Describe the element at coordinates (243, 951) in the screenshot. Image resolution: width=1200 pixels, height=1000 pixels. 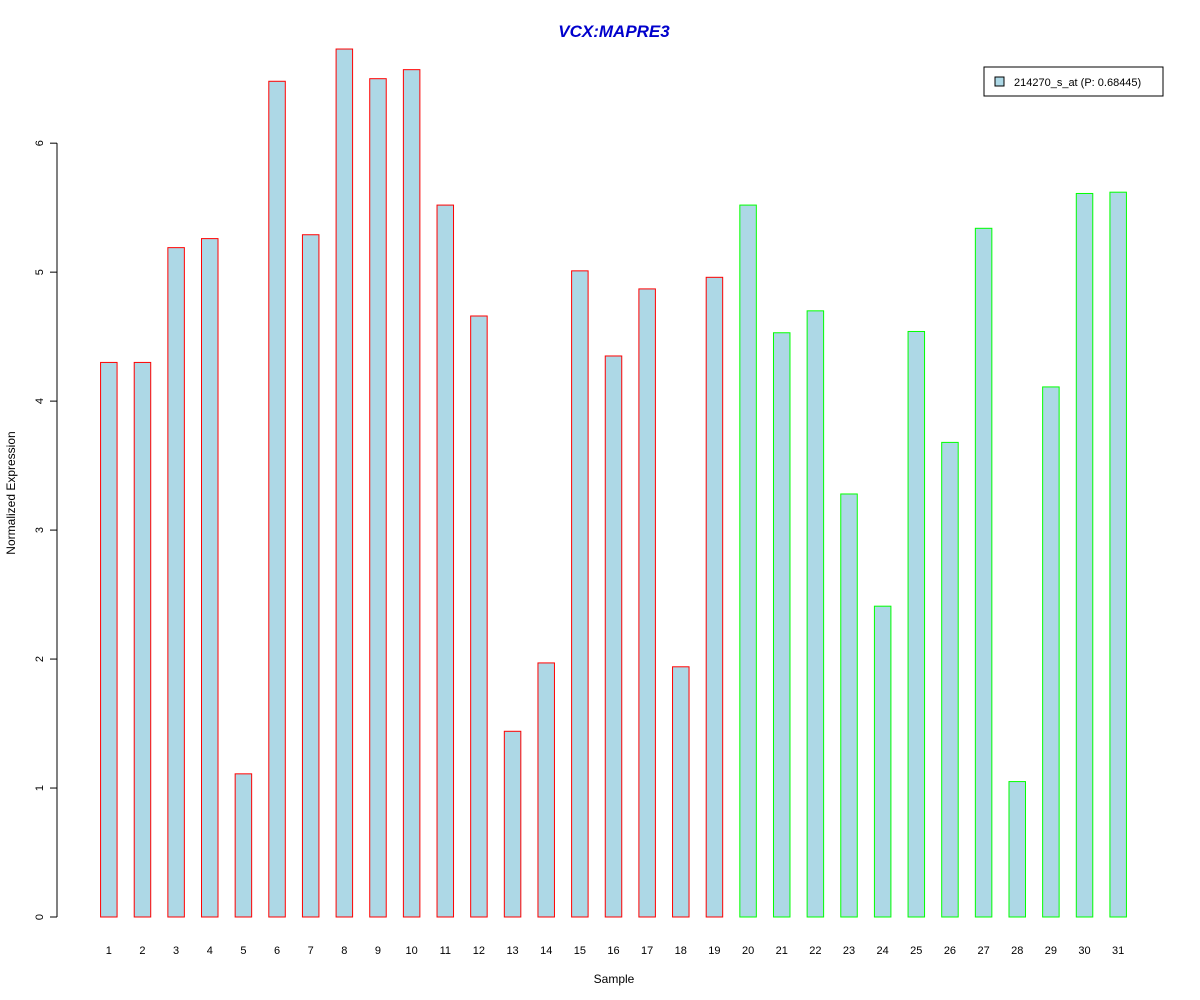
I see `x-tick-label: 5` at that location.